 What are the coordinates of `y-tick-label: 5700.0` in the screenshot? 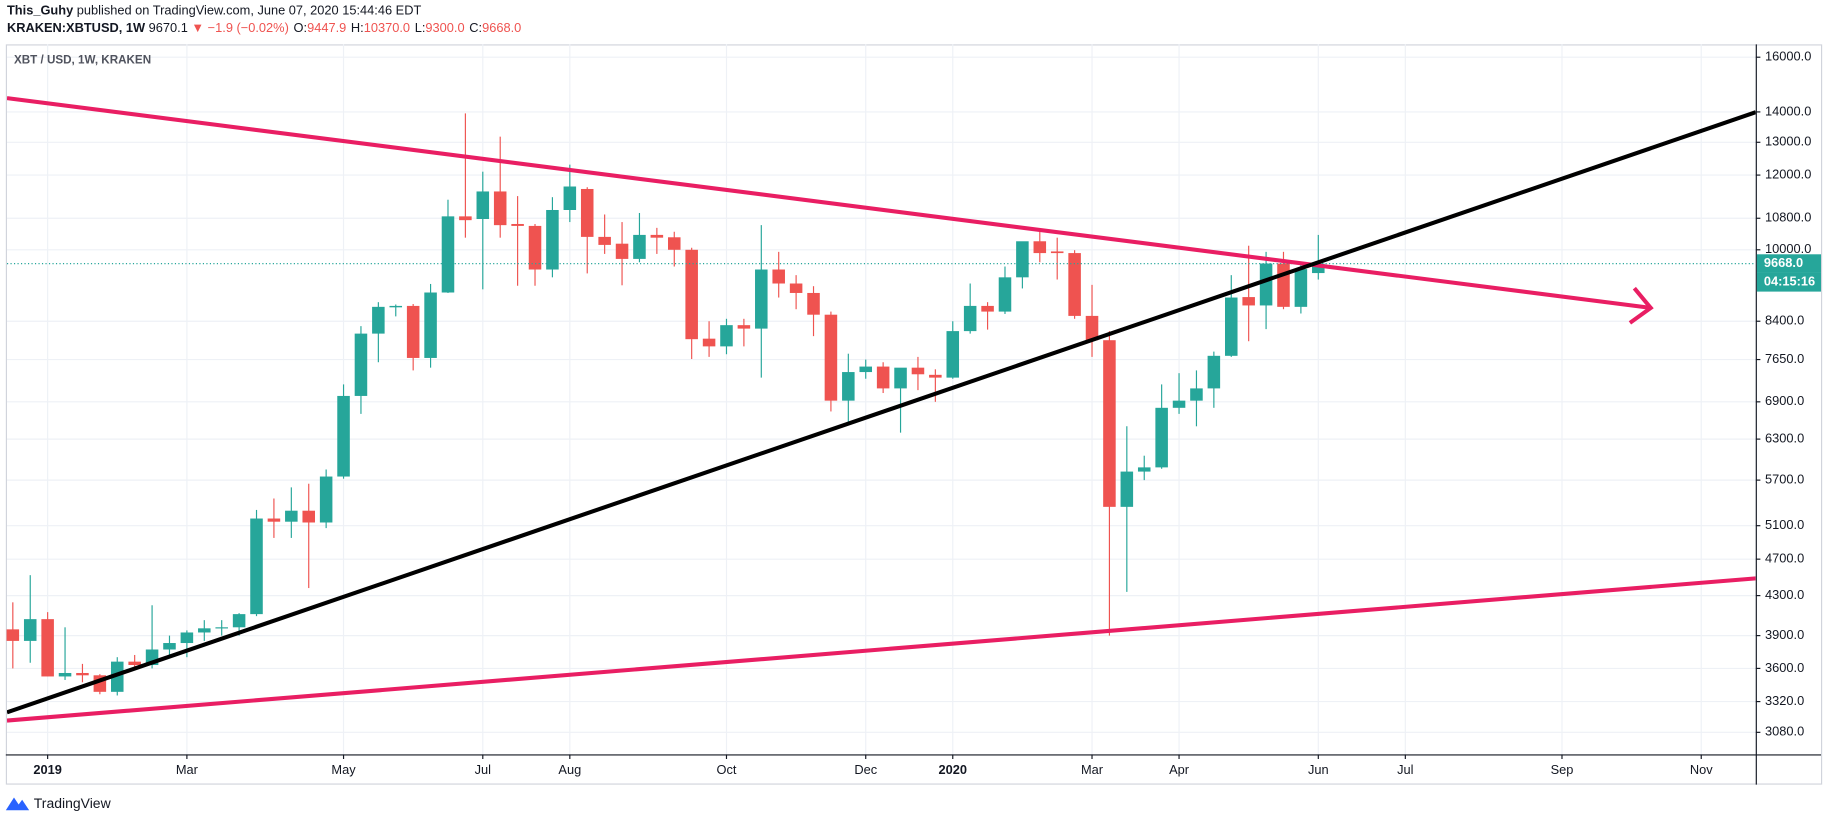 It's located at (1784, 479).